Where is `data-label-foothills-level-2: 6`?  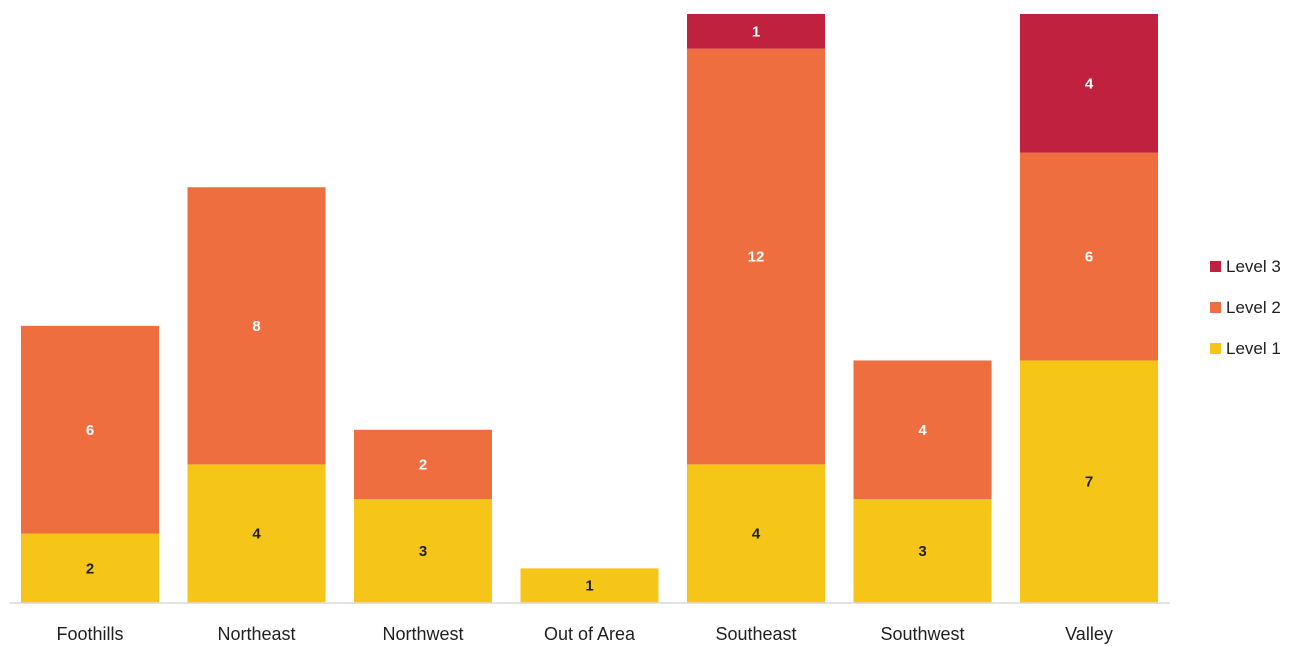 data-label-foothills-level-2: 6 is located at coordinates (90, 430).